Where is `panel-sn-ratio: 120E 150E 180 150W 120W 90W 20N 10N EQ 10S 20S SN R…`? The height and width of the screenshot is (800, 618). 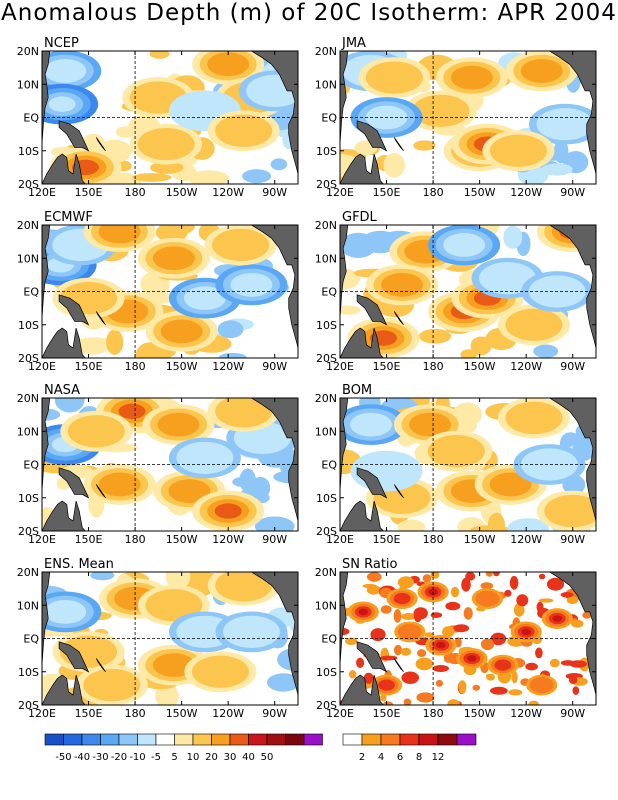 panel-sn-ratio: 120E 150E 180 150W 120W 90W 20N 10N EQ 10S 20S SN R… is located at coordinates (456, 638).